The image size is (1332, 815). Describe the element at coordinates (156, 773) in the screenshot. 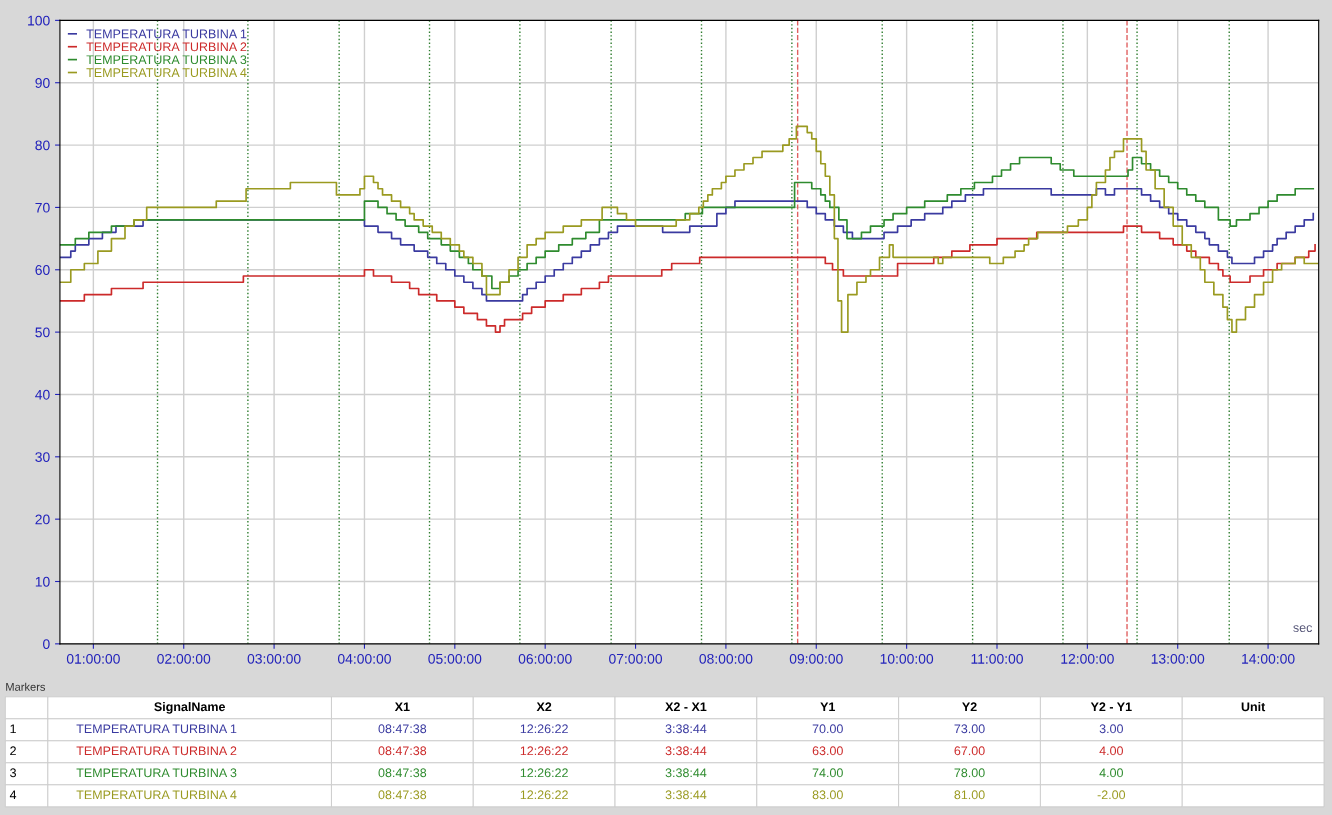

I see `text: TEMPERATURA TURBINA 3` at that location.